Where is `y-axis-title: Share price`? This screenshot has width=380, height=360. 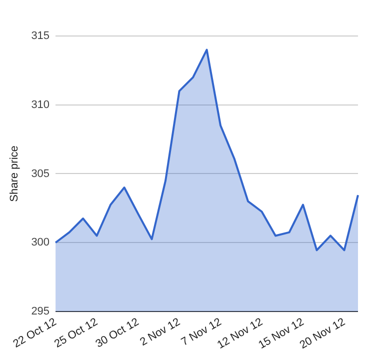
y-axis-title: Share price is located at coordinates (14, 174).